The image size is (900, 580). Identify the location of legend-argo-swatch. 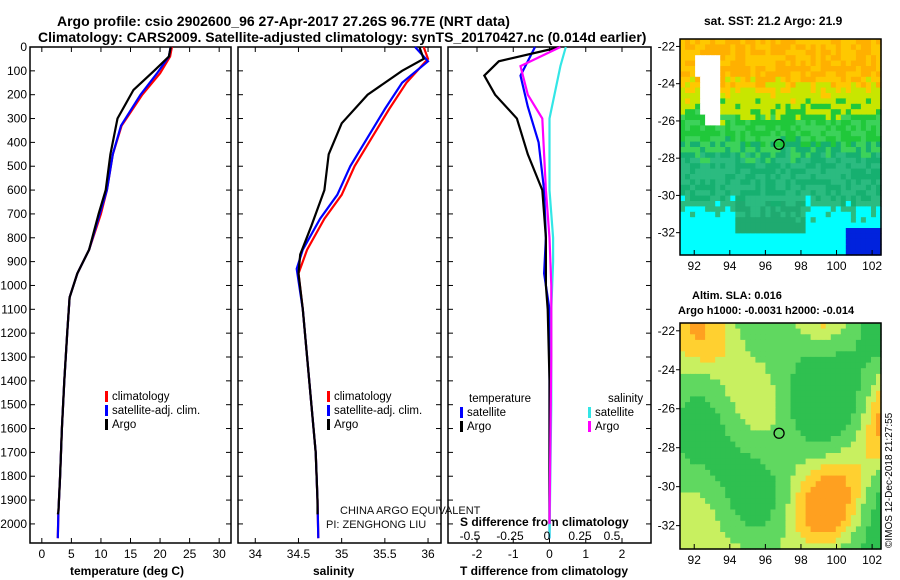
(328, 424).